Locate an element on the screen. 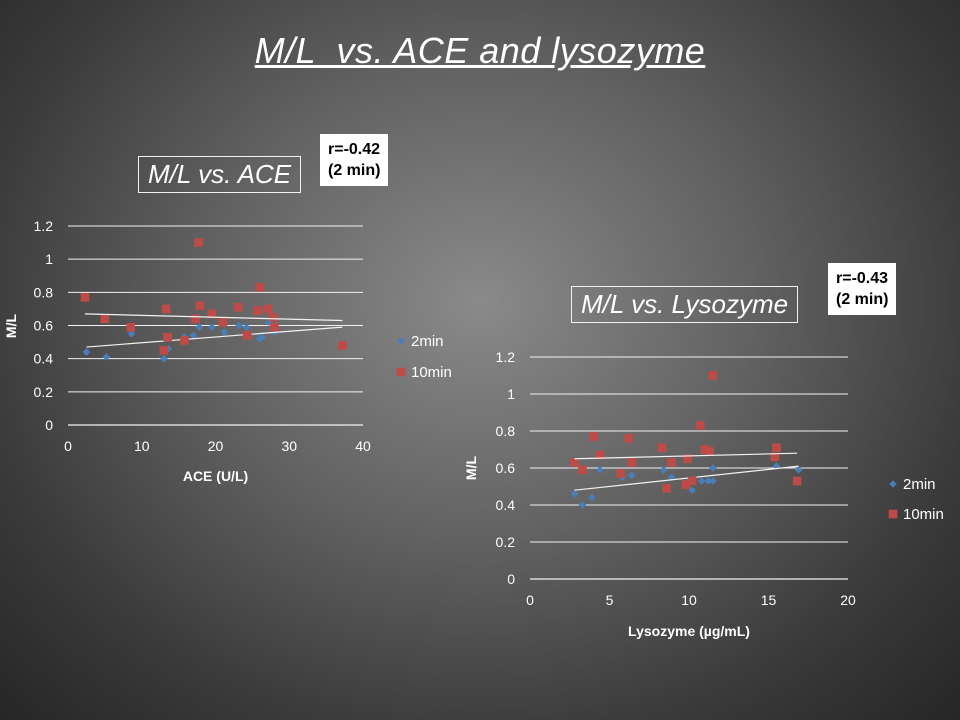 The width and height of the screenshot is (960, 720). chart1-legend-marker-2min is located at coordinates (401, 341).